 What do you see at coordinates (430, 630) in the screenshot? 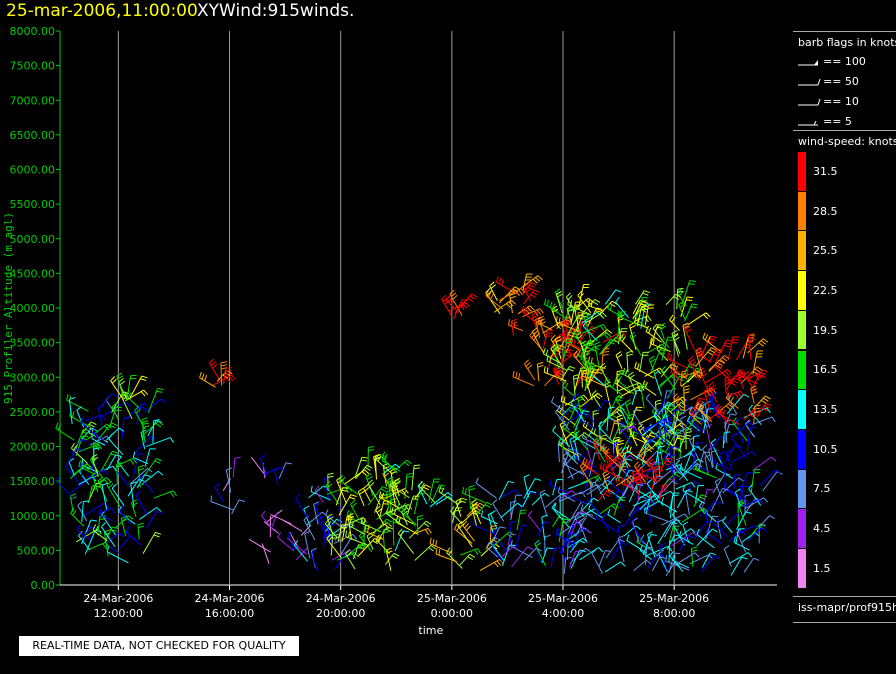
I see `x-axis-title: time` at bounding box center [430, 630].